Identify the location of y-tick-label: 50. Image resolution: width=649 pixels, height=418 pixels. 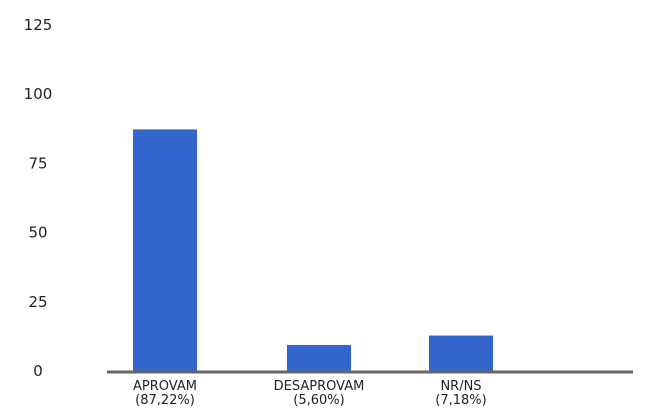
(37, 233).